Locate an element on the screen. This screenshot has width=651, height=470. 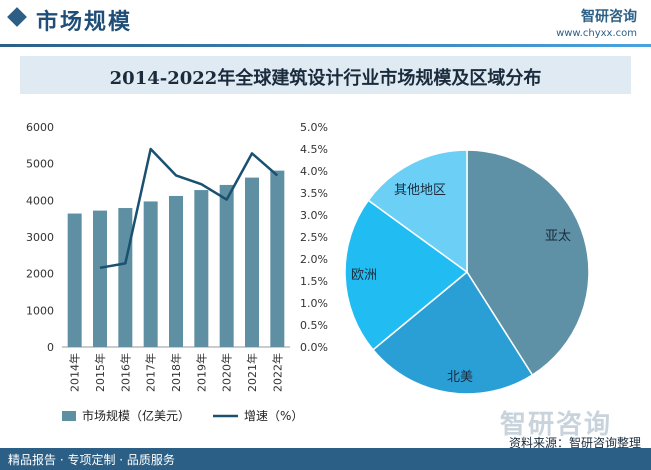
y-left-tick-label: 3000 is located at coordinates (40, 237).